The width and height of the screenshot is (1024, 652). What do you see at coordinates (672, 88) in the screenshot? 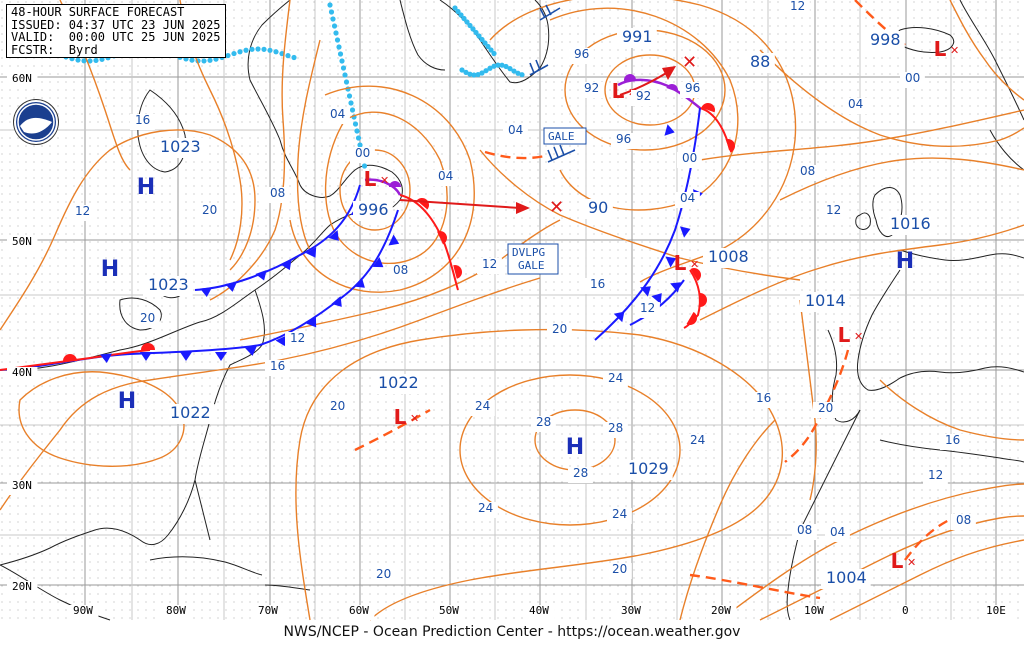
I see `occluded-front-mark` at bounding box center [672, 88].